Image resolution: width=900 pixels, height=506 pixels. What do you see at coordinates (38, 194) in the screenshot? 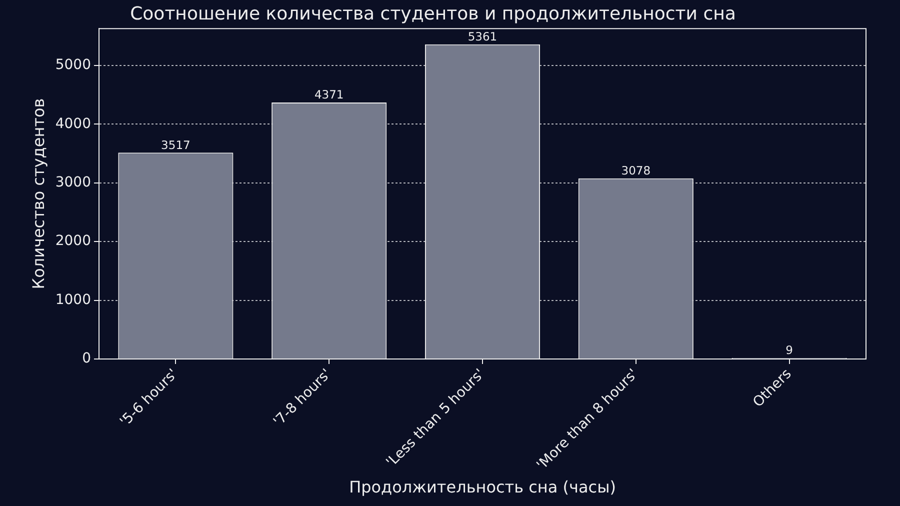
I see `y-axis-title: Количество студентов` at bounding box center [38, 194].